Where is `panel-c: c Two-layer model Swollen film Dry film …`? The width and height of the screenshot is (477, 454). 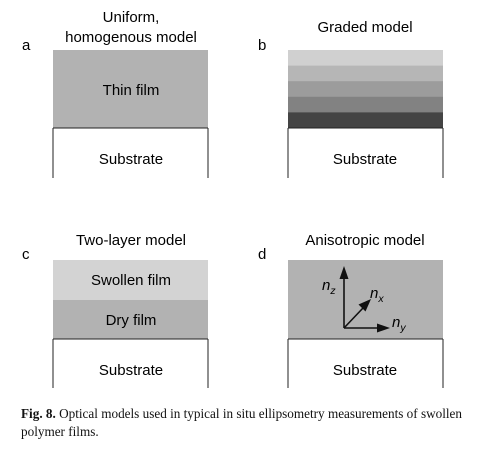 panel-c: c Two-layer model Swollen film Dry film … is located at coordinates (115, 310).